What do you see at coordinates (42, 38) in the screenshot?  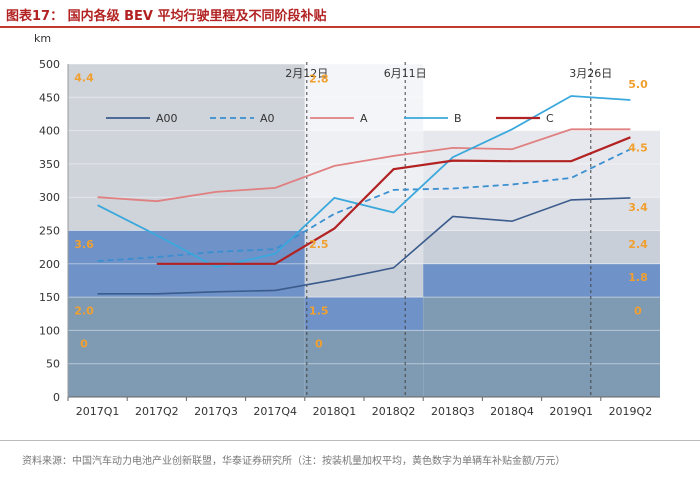 I see `y-axis-label: km` at bounding box center [42, 38].